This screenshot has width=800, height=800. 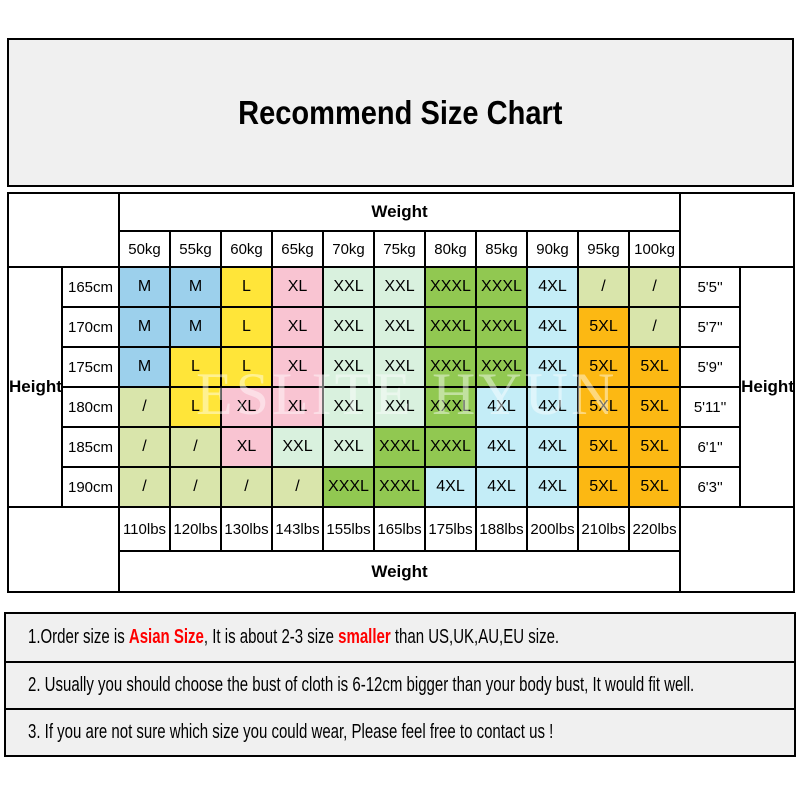 What do you see at coordinates (552, 249) in the screenshot?
I see `kg-header: 90kg` at bounding box center [552, 249].